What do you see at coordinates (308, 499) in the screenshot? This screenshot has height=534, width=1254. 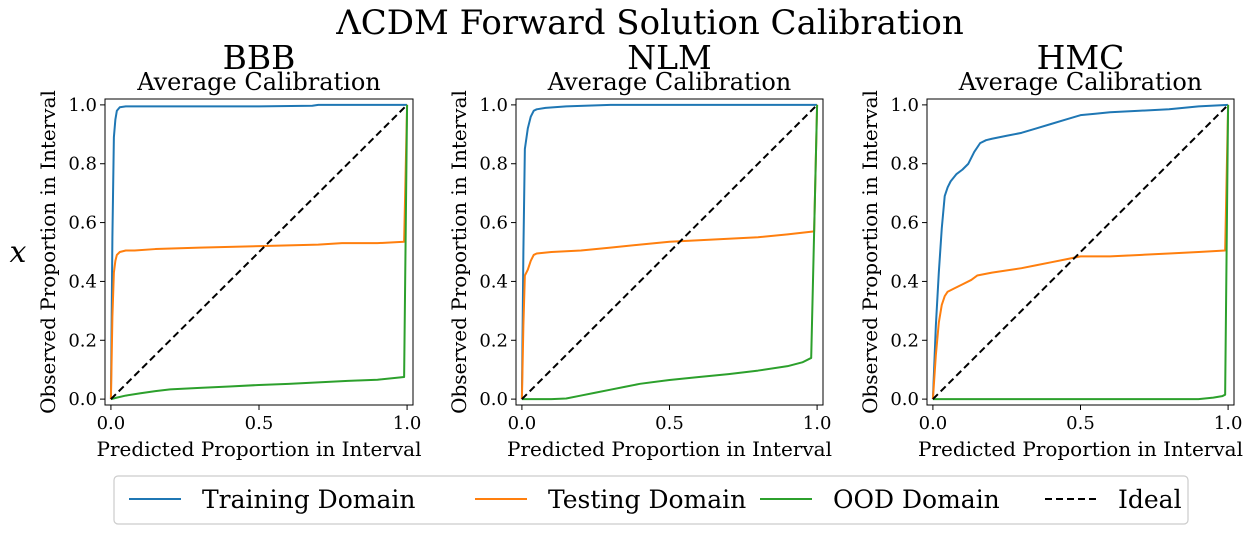 I see `legend-label-training: Training Domain` at bounding box center [308, 499].